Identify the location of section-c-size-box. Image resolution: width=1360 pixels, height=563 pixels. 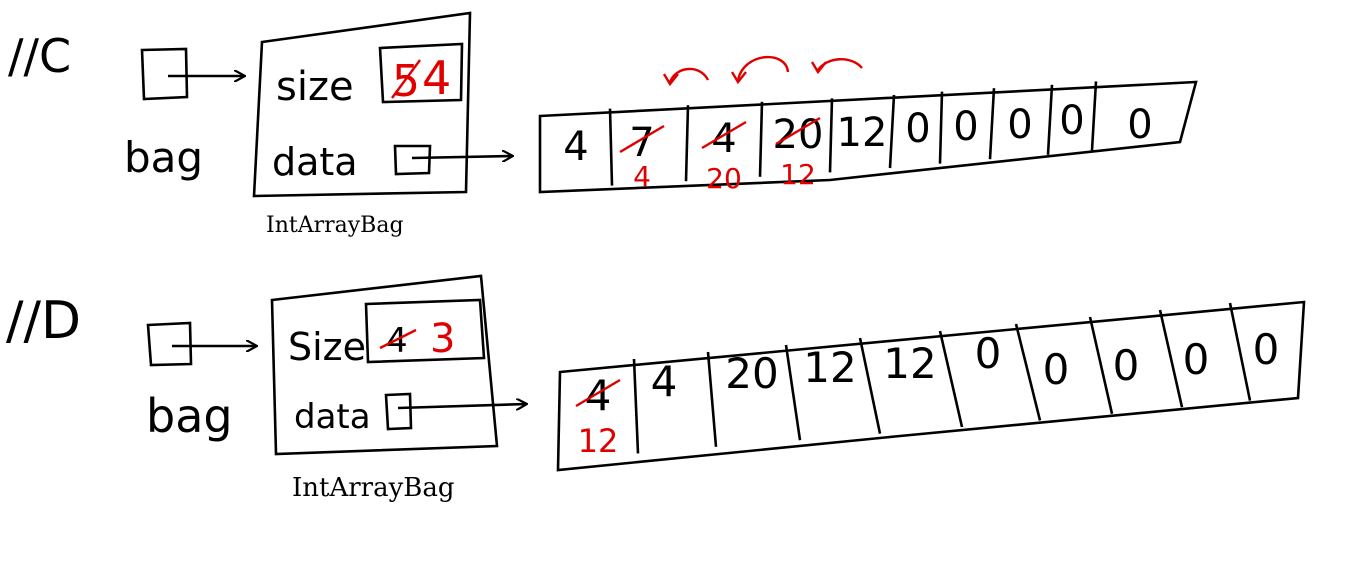
(421, 73).